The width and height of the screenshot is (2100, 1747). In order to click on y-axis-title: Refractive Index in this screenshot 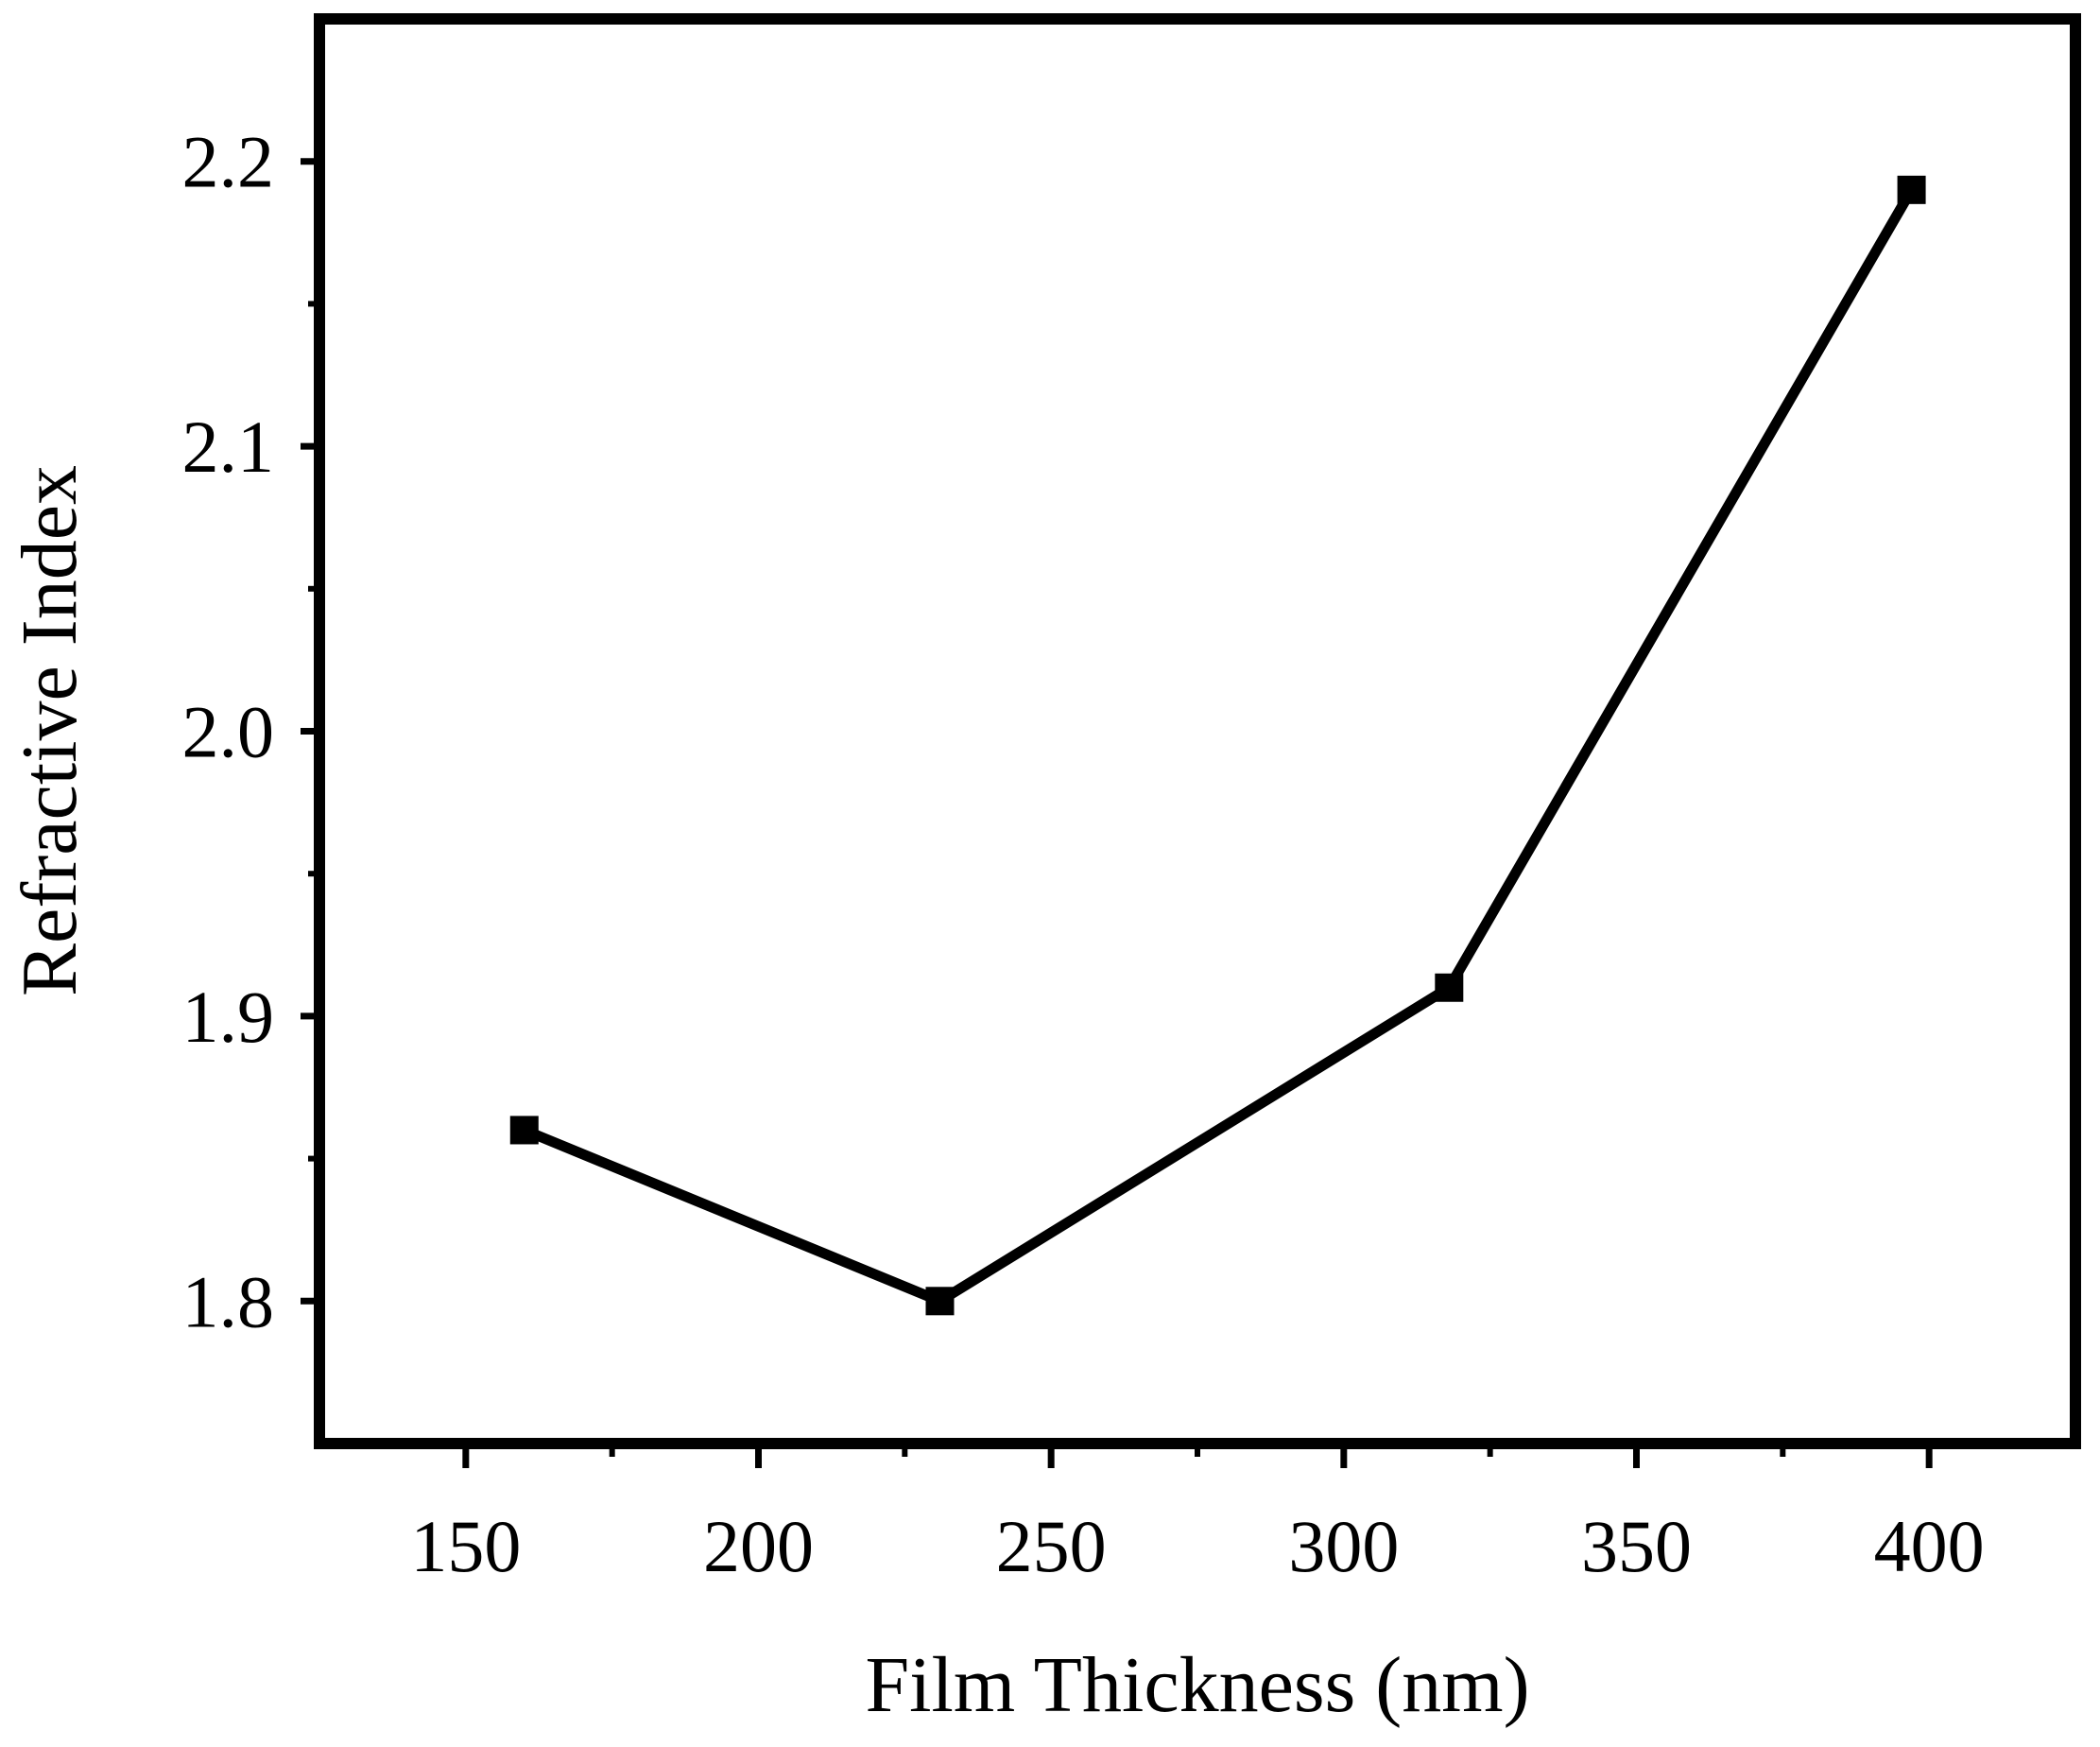, I will do `click(50, 731)`.